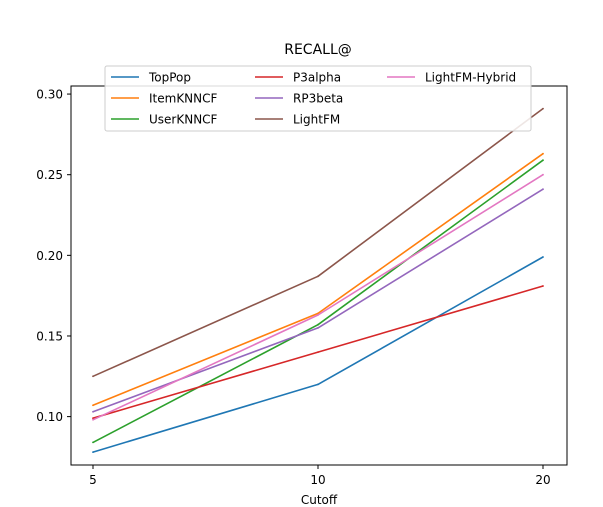 This screenshot has height=507, width=603. I want to click on legend-box, so click(318, 98).